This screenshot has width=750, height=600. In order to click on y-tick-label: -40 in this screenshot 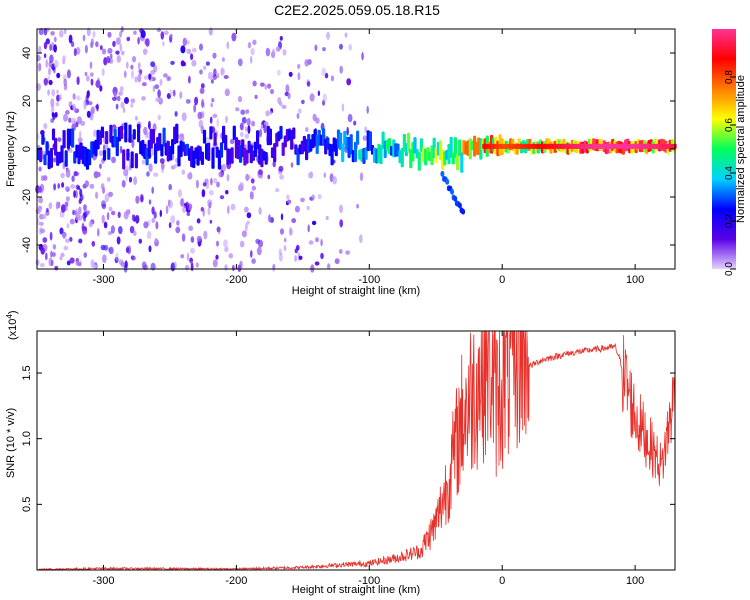, I will do `click(27, 245)`.